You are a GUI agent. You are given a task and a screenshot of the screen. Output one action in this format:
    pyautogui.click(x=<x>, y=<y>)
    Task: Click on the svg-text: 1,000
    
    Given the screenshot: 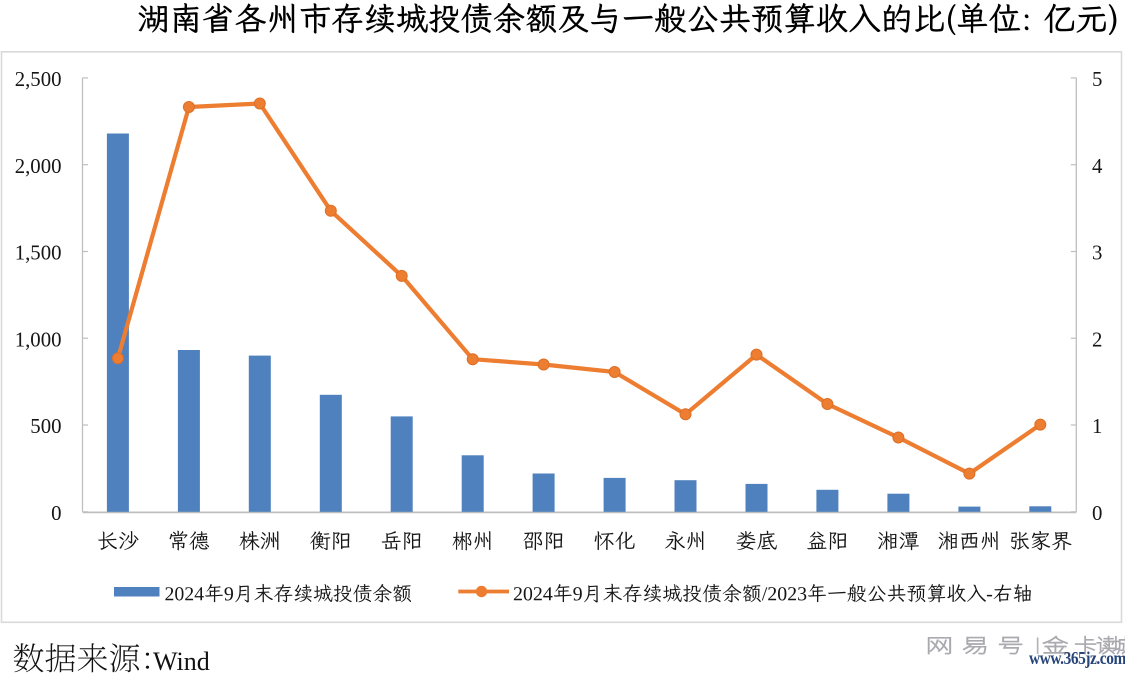 What is the action you would take?
    pyautogui.click(x=38, y=339)
    